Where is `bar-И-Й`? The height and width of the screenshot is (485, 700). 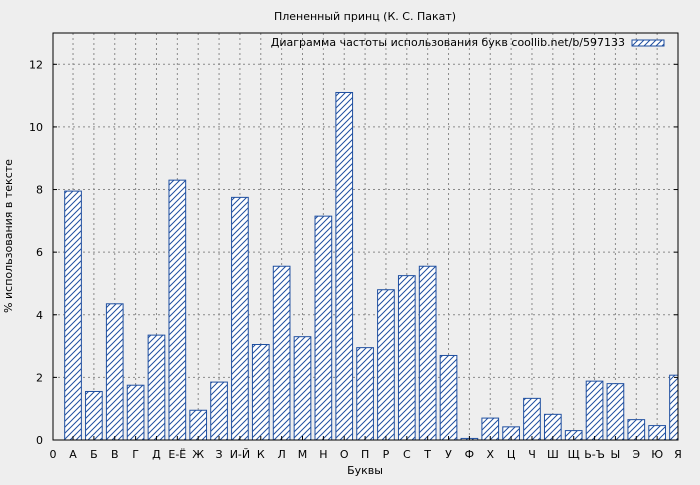
bar-И-Й is located at coordinates (240, 318).